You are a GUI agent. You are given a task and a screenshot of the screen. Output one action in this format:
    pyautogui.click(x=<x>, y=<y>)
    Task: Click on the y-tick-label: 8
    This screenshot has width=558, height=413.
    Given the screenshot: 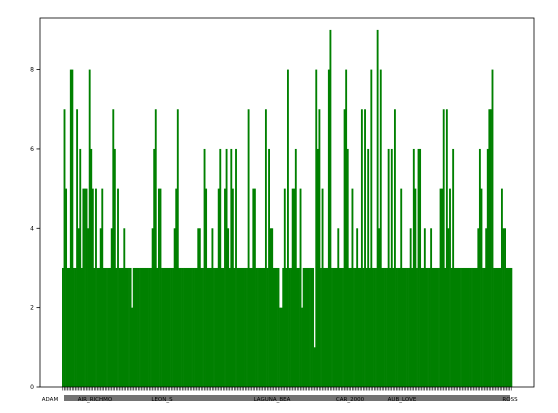 What is the action you would take?
    pyautogui.click(x=32, y=70)
    